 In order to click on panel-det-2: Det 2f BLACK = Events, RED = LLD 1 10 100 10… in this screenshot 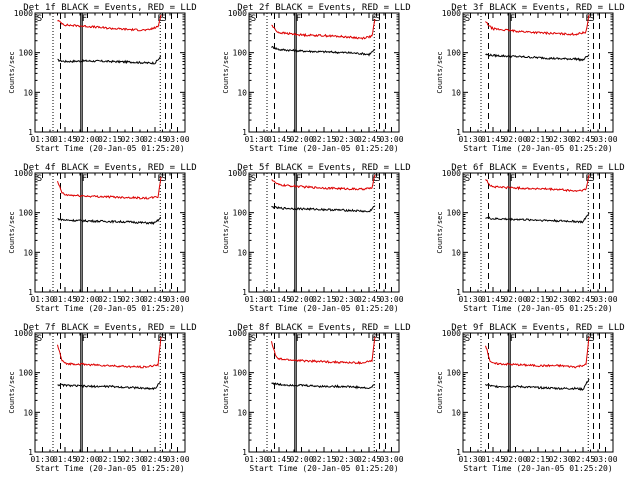, I will do `click(316, 78)`.